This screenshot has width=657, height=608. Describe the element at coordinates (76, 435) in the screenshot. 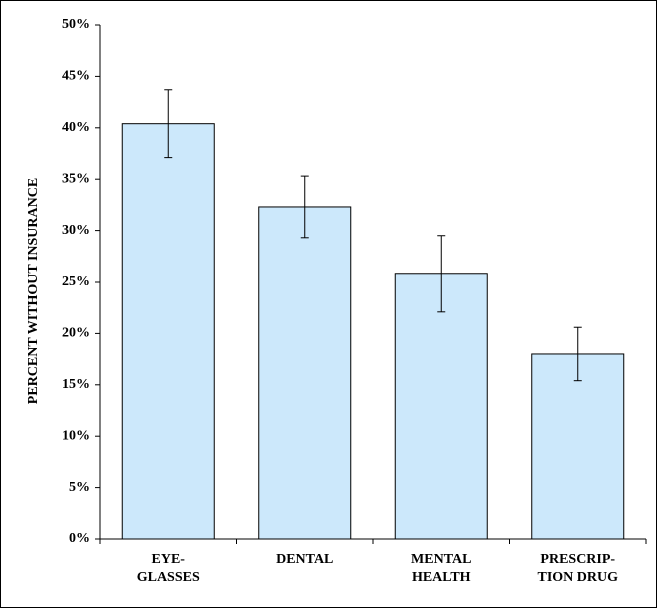

I see `y-tick-label: 10%` at that location.